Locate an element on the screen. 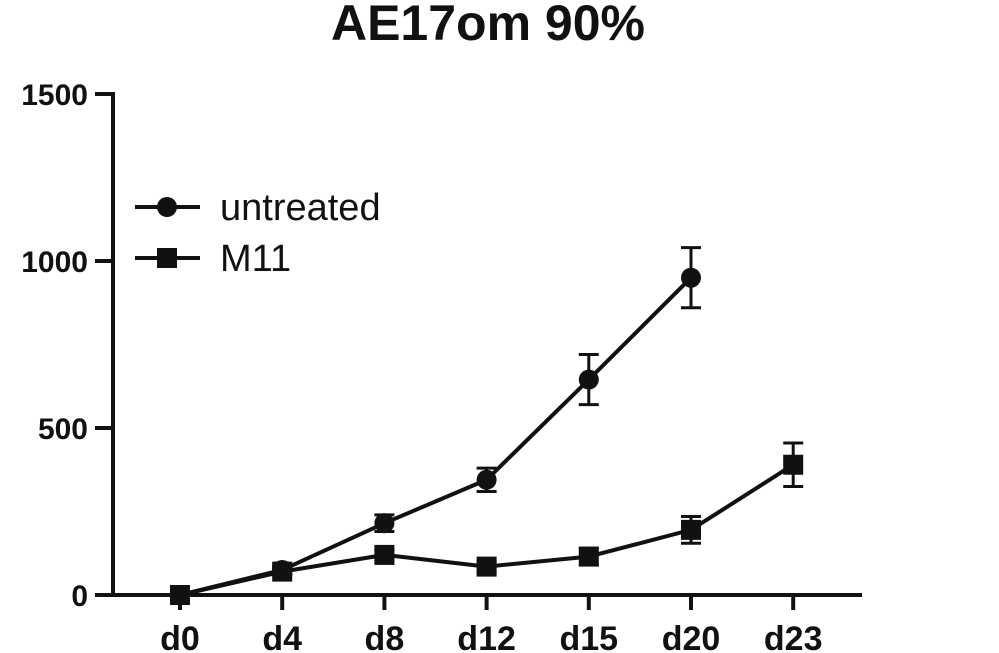 This screenshot has width=999, height=653. legend-marker-circle is located at coordinates (167, 207).